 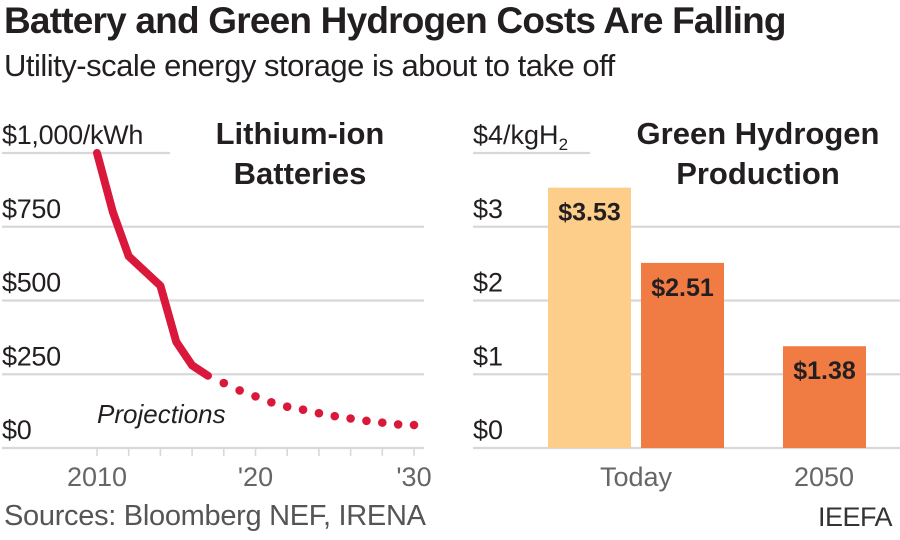 I want to click on y-tick-label: $1,000/kWh, so click(x=72, y=135).